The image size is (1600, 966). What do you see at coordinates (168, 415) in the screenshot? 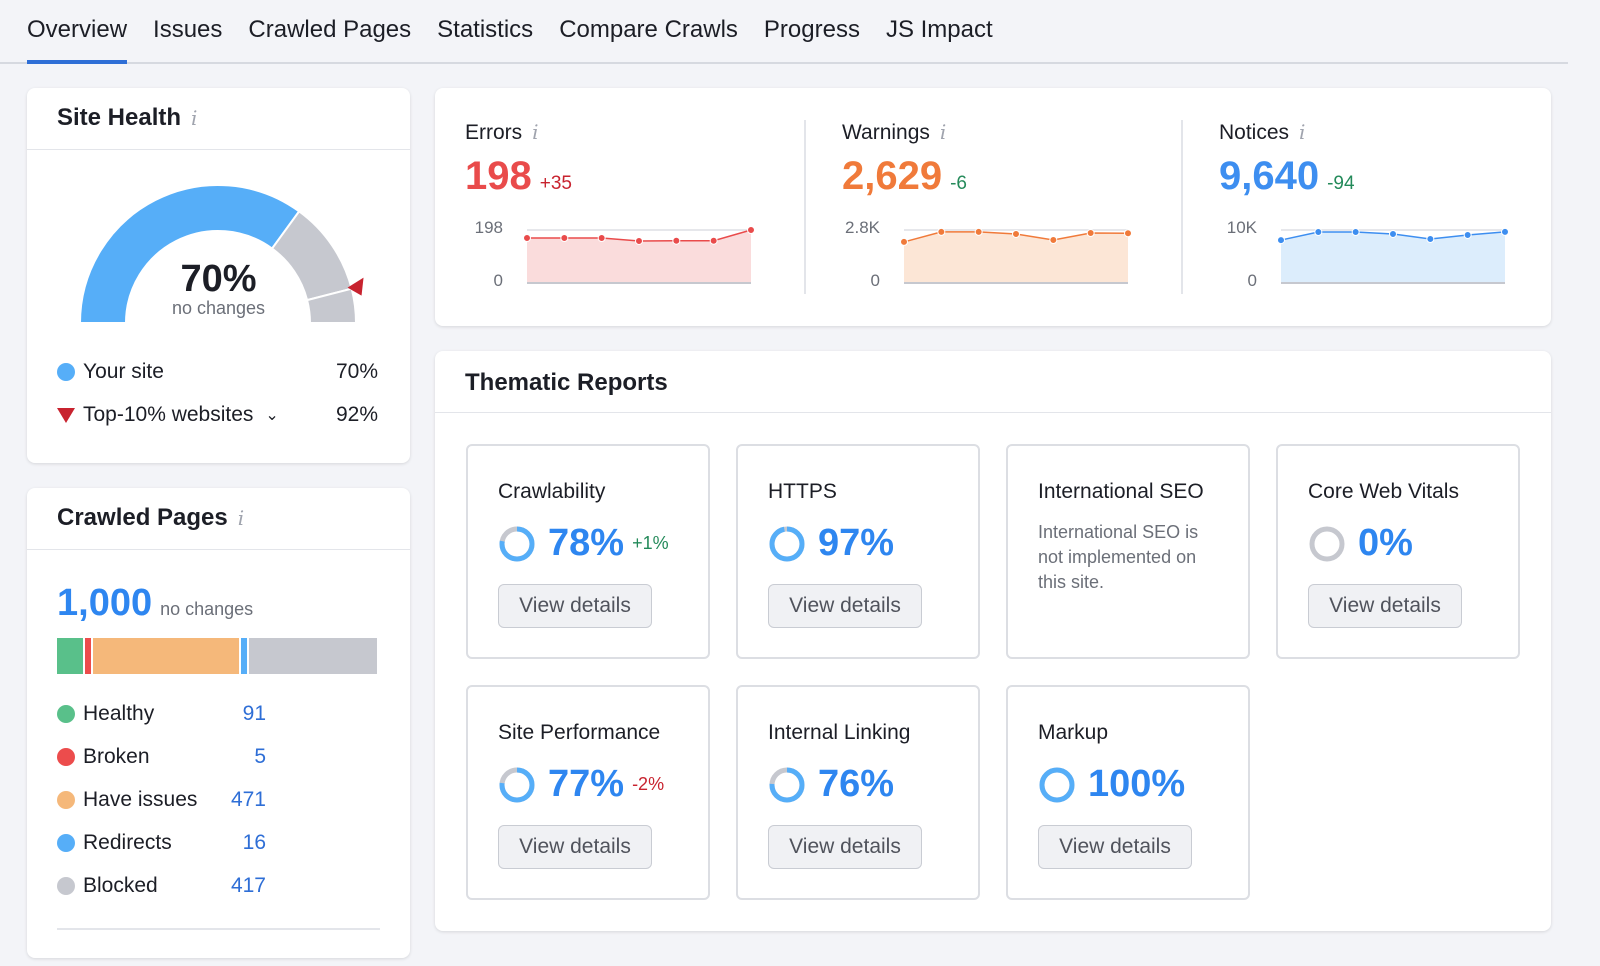
I see `legend-top10-dropdown: Top-10% websites ⌄` at bounding box center [168, 415].